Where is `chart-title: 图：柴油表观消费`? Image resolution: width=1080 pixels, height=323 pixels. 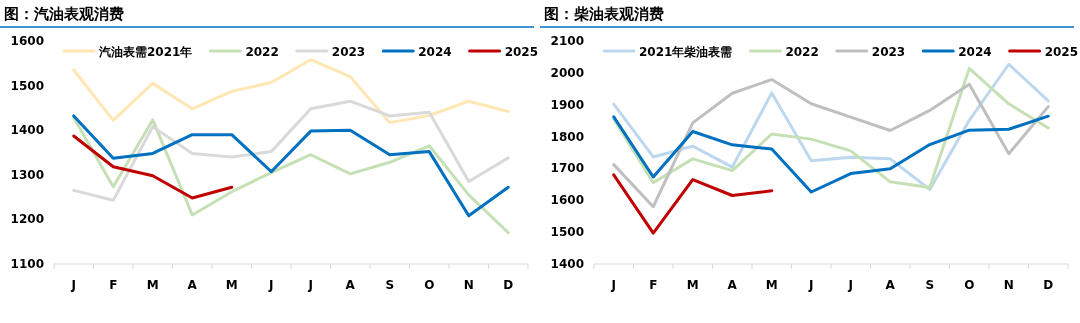
chart-title: 图：柴油表观消费 is located at coordinates (604, 14).